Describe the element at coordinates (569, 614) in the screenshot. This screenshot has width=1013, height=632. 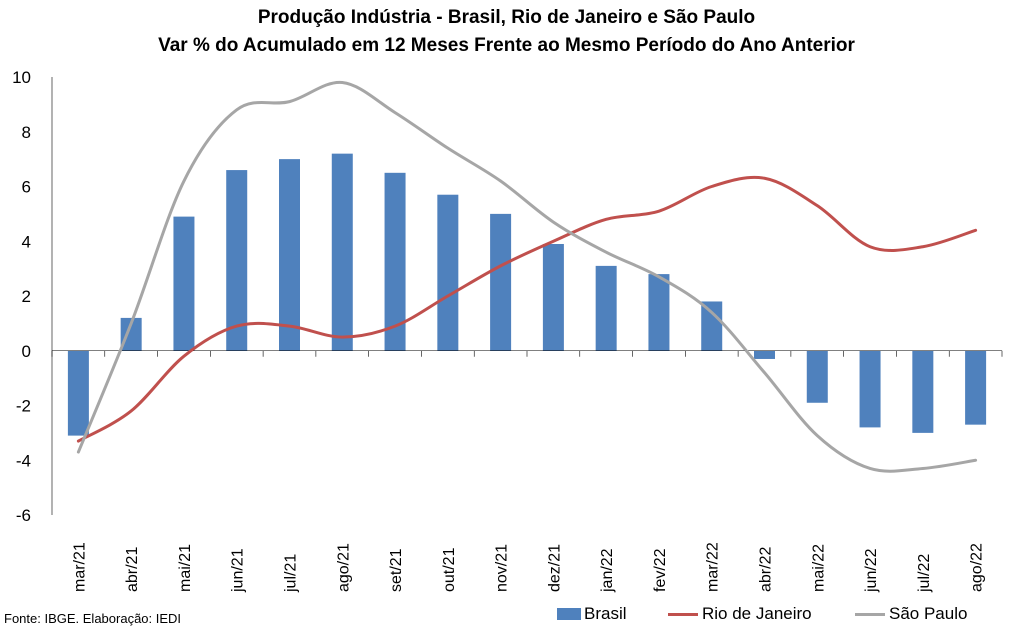
I see `legend-swatch-brasil` at that location.